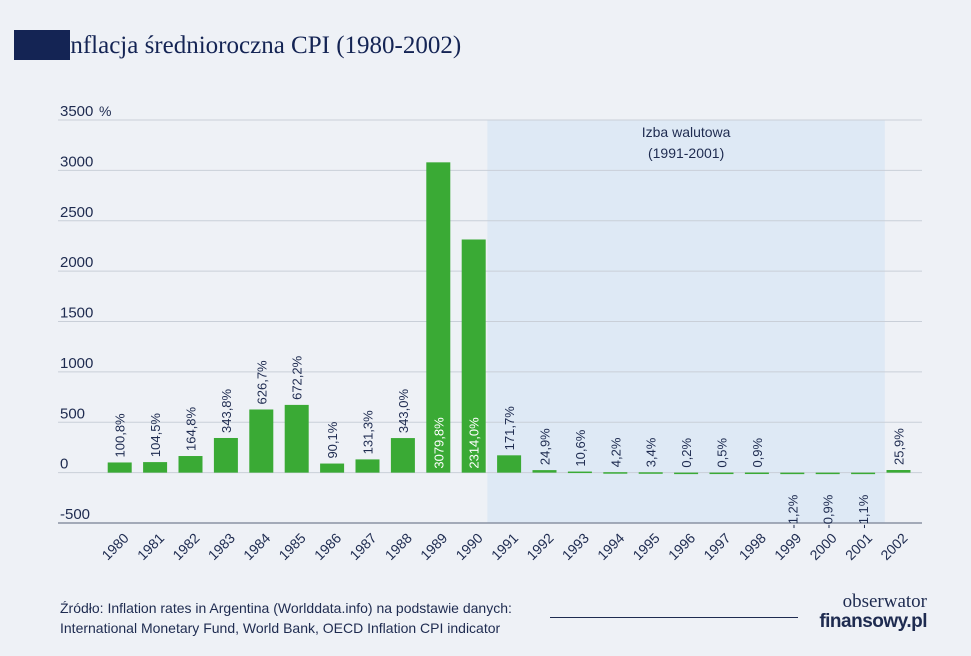 The image size is (971, 656). What do you see at coordinates (863, 511) in the screenshot?
I see `data-label: -1,1%` at bounding box center [863, 511].